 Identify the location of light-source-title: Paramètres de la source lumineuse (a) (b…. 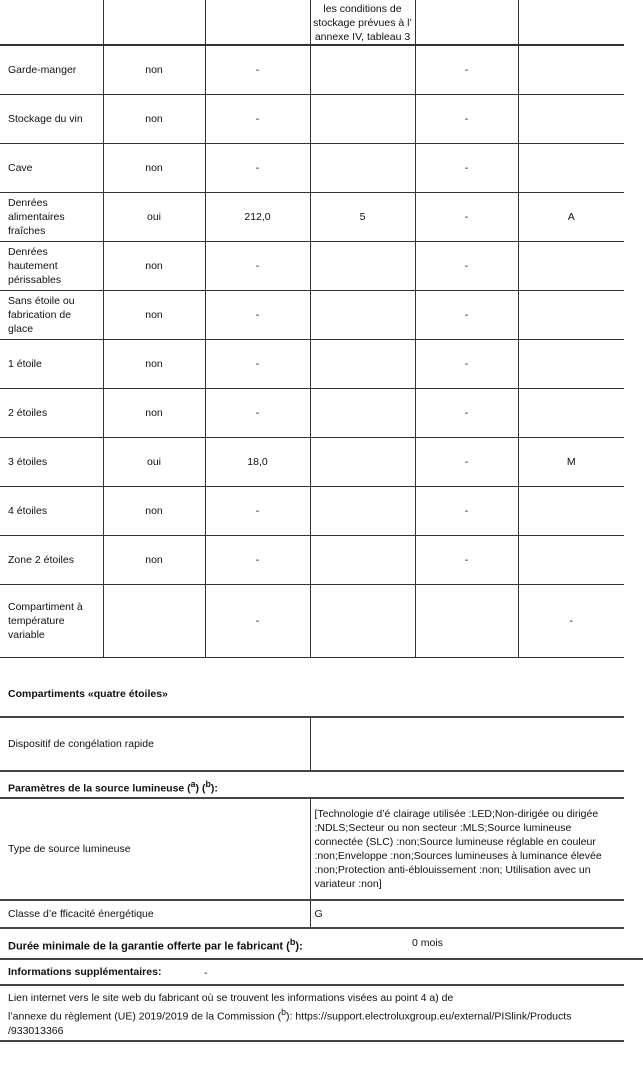
(113, 787).